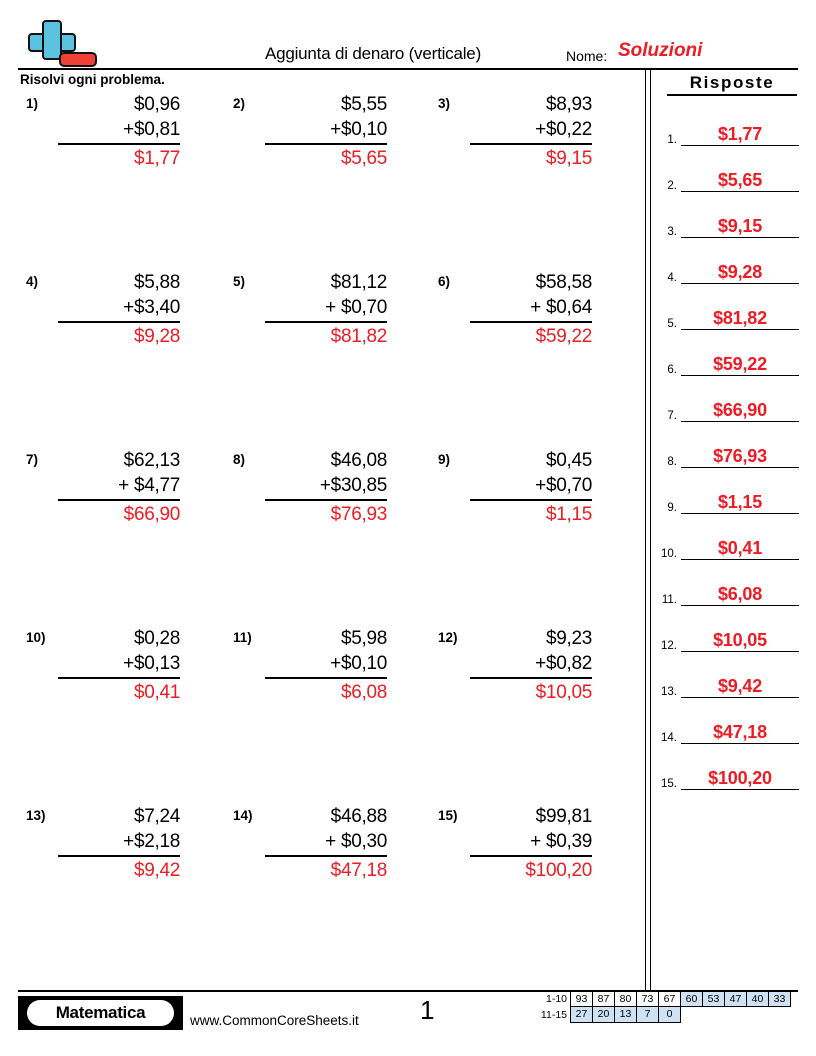 This screenshot has width=816, height=1056. What do you see at coordinates (448, 637) in the screenshot?
I see `problem-number: 12)` at bounding box center [448, 637].